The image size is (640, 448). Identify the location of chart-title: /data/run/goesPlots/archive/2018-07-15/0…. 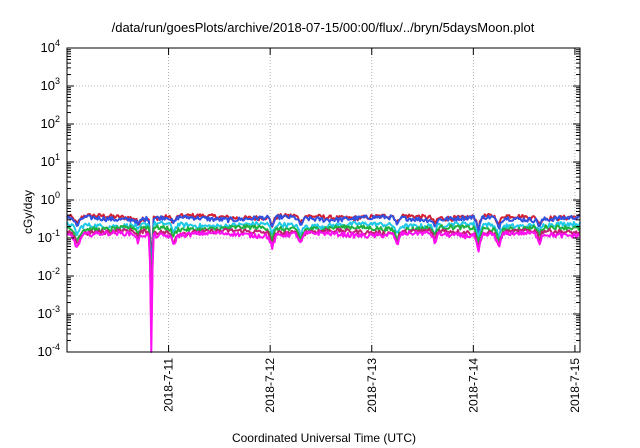
(323, 27).